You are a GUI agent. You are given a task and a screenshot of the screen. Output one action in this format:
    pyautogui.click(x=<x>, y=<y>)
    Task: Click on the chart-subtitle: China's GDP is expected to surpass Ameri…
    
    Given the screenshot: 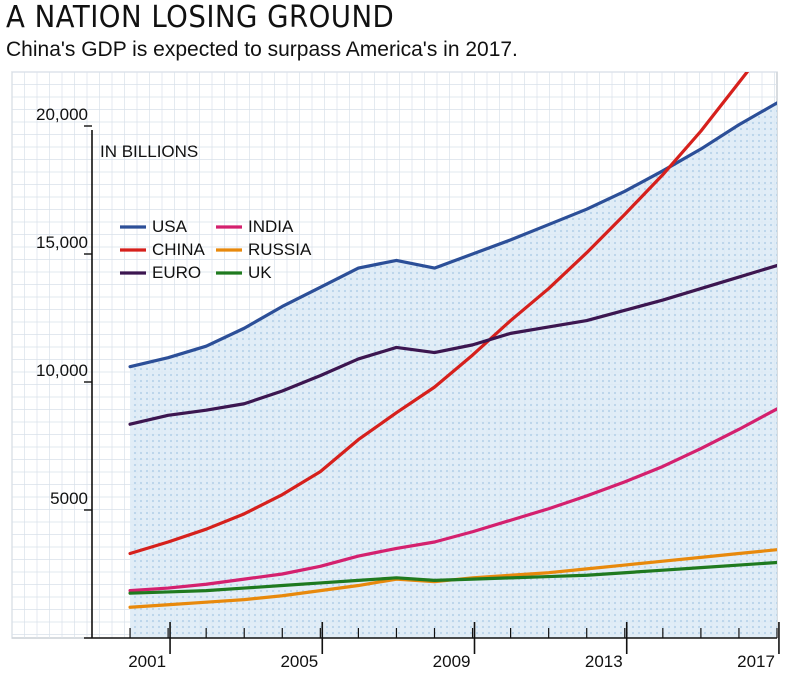 What is the action you would take?
    pyautogui.click(x=262, y=49)
    